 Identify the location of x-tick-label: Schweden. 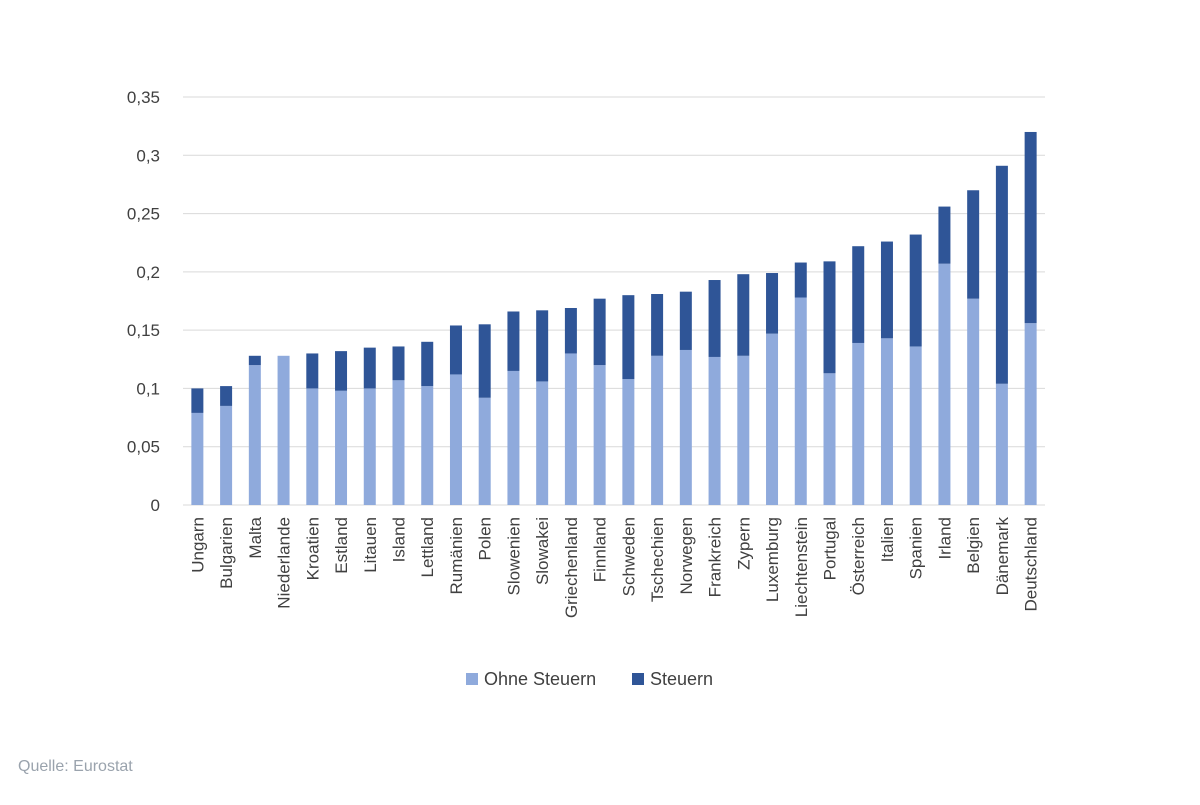
(628, 556).